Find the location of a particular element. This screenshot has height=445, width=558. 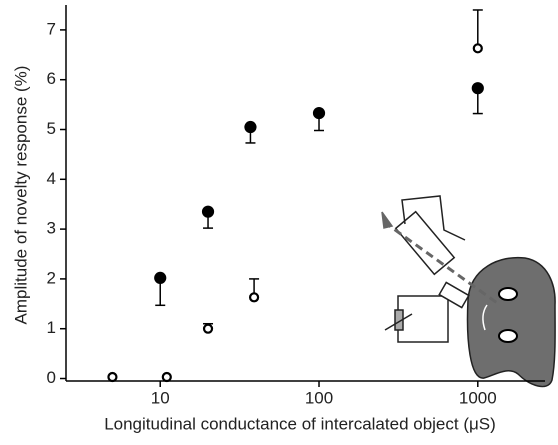

y-axis-label: Amplitude of novelty response (%) is located at coordinates (20, 195).